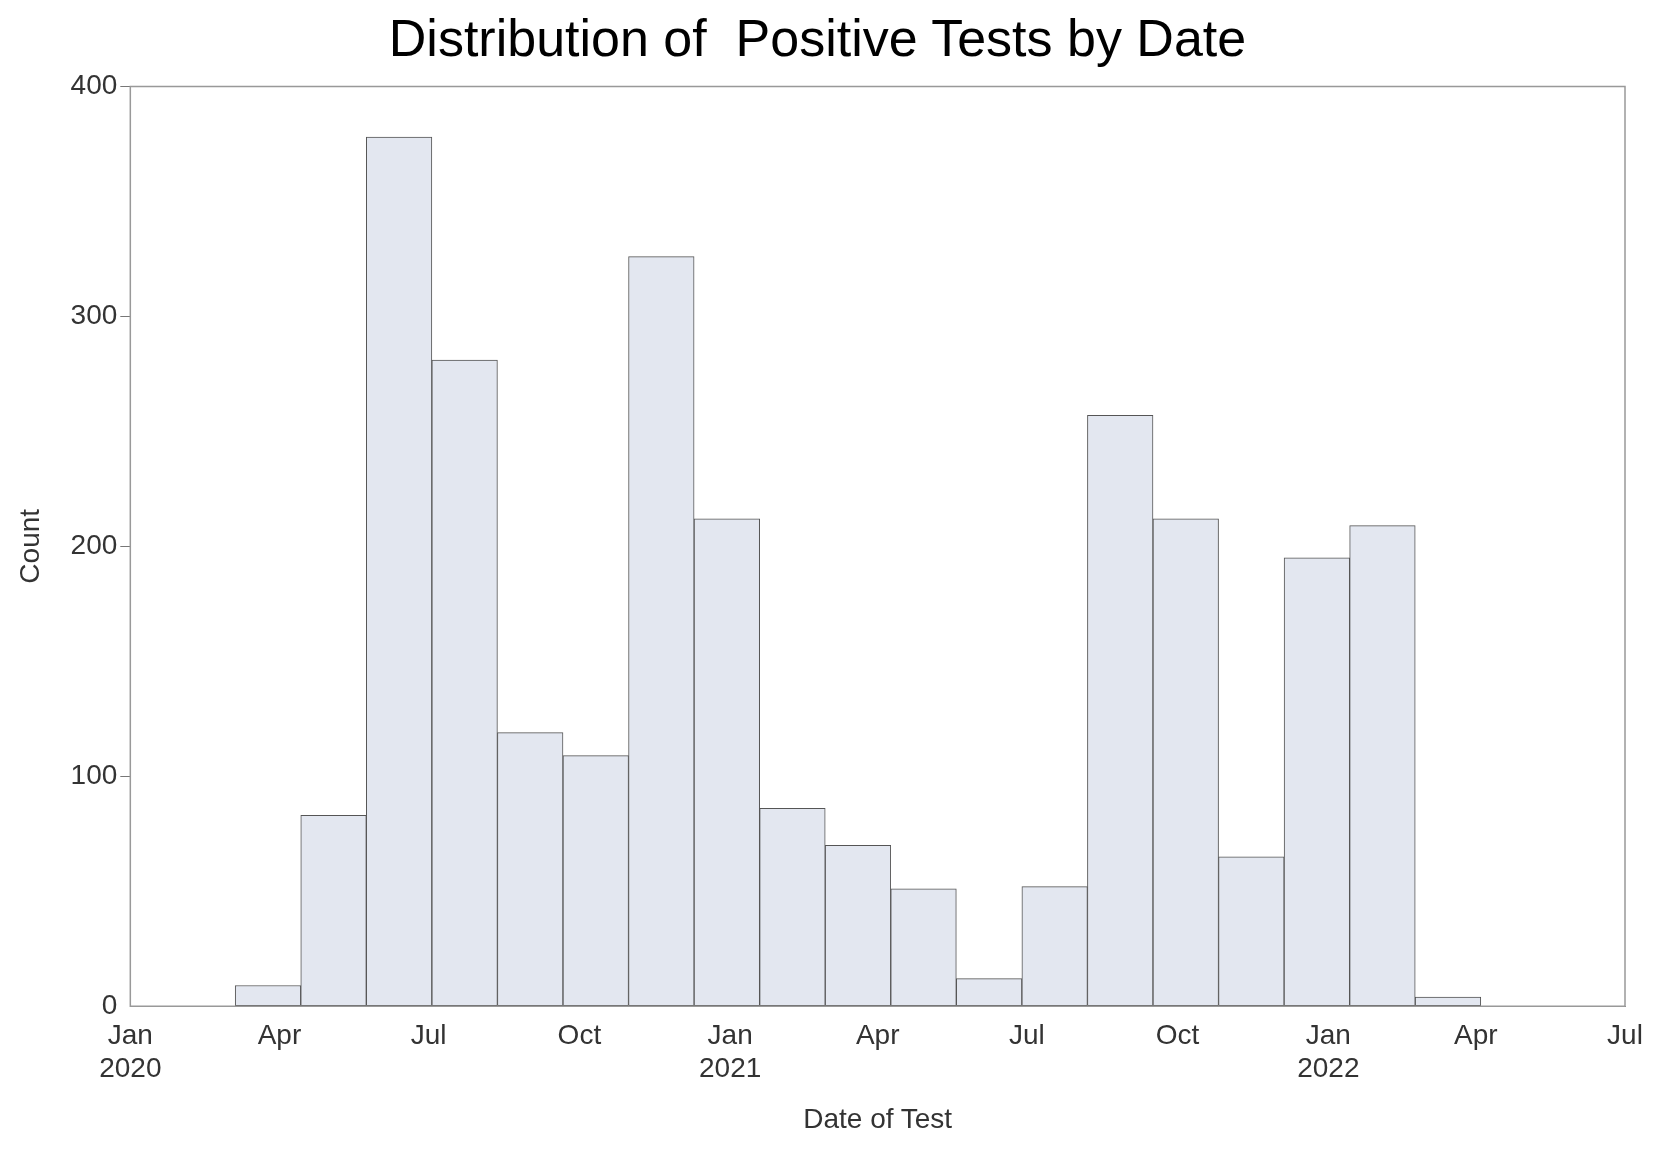 This screenshot has width=1665, height=1161. I want to click on x-tick-label: Jan 2020, so click(130, 1051).